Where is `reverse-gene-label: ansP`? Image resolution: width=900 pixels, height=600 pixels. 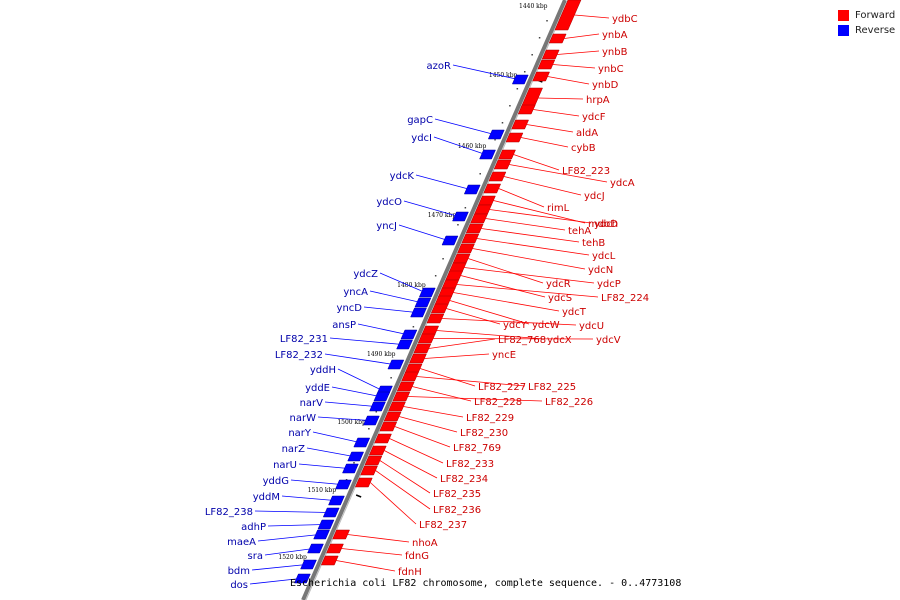
reverse-gene-label: ansP is located at coordinates (344, 325).